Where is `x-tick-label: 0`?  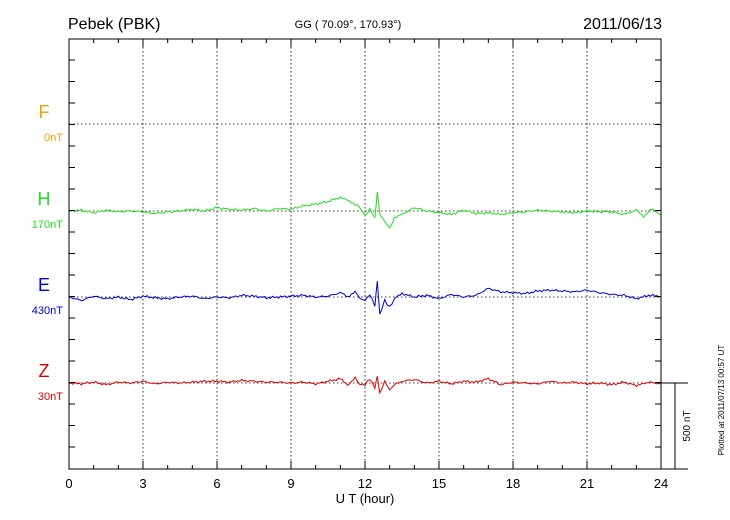
x-tick-label: 0 is located at coordinates (68, 483).